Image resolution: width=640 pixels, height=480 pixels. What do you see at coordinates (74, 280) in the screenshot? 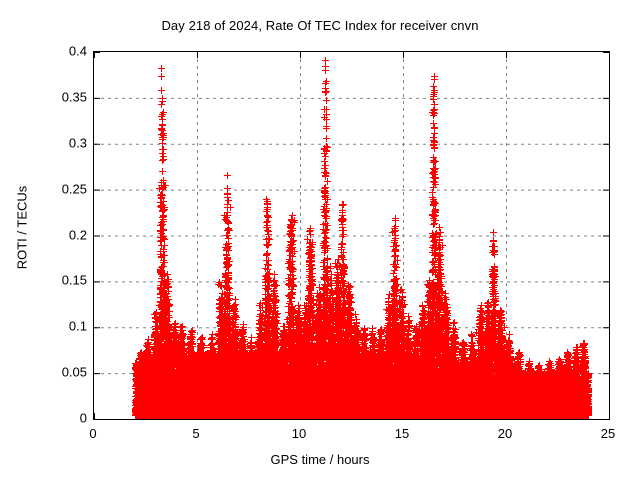
I see `y-tick-label: 0.15` at bounding box center [74, 280].